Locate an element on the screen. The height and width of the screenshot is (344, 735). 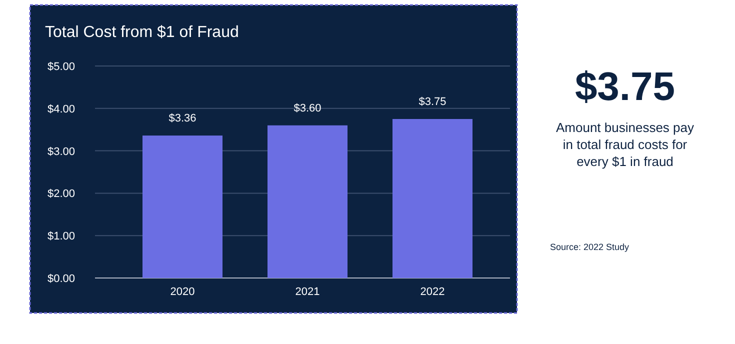
text: in total fraud costs for is located at coordinates (625, 144).